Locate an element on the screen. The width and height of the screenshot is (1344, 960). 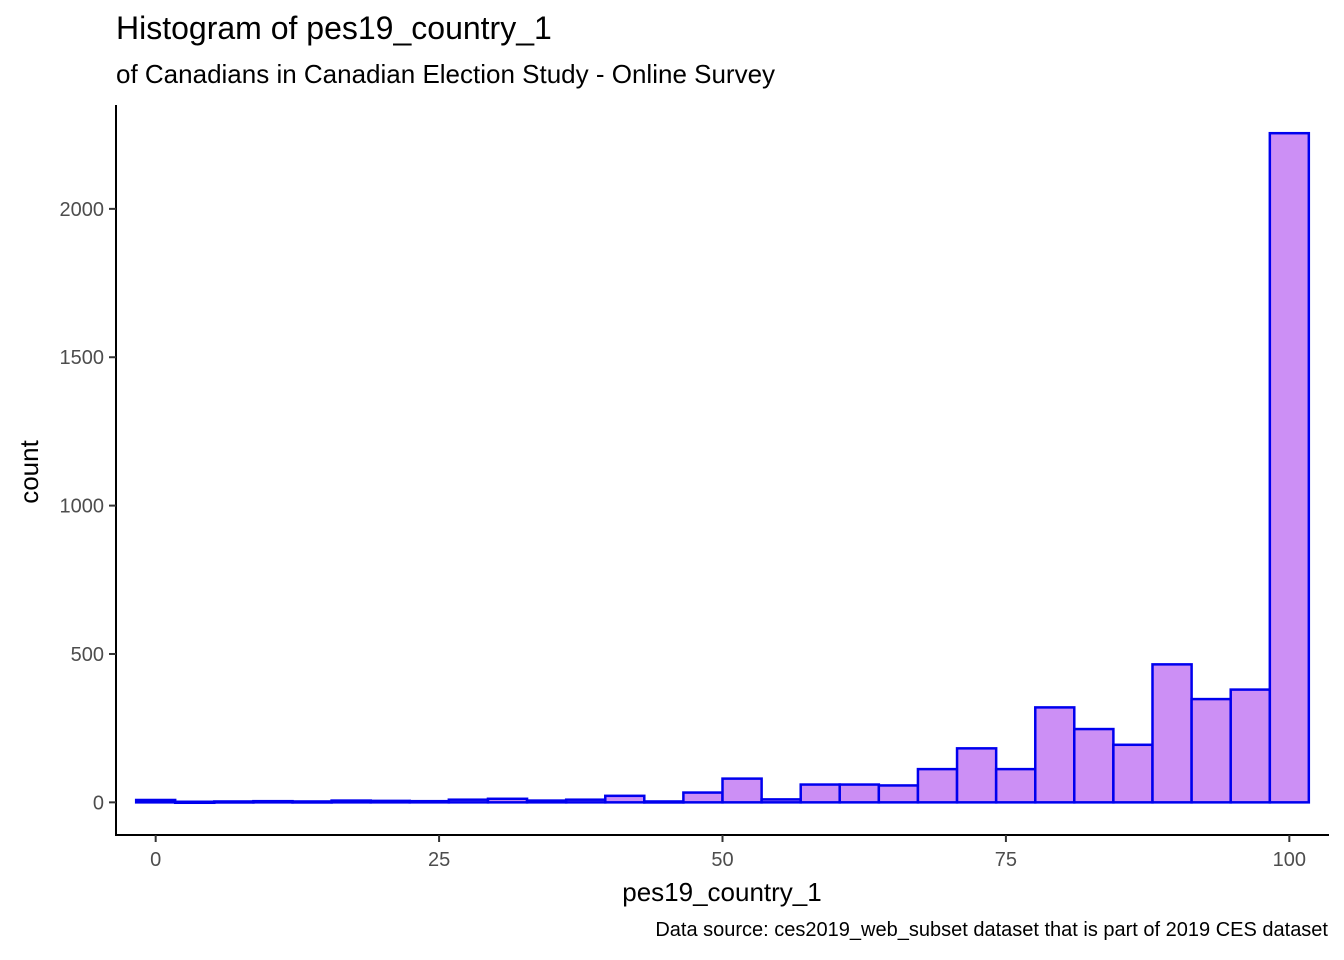
y-axis-ticks: 0 500 1000 1500 2000 is located at coordinates (88, 506).